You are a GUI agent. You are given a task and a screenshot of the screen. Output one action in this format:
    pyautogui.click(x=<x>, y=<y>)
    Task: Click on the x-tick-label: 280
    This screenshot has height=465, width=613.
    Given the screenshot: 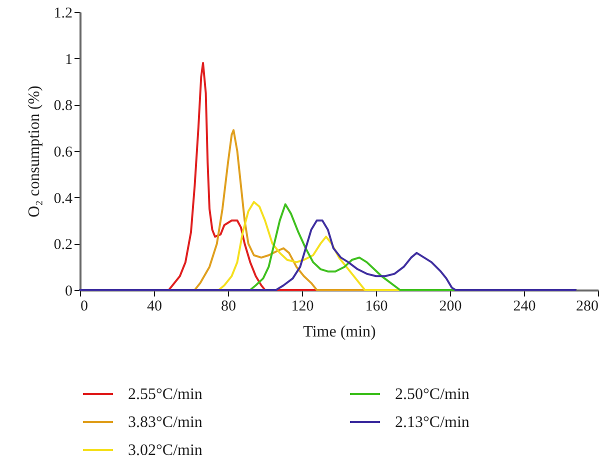 What is the action you would take?
    pyautogui.click(x=587, y=306)
    